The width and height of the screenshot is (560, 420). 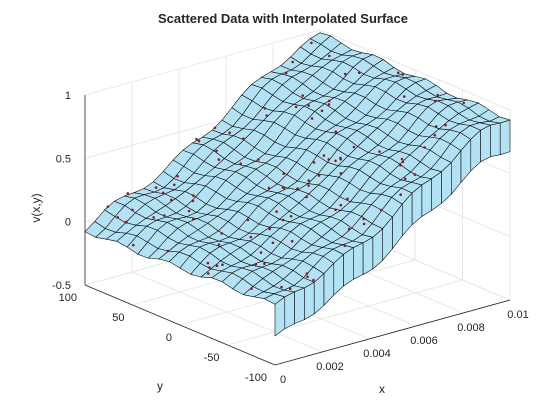 What do you see at coordinates (517, 315) in the screenshot?
I see `x-tick-label: 0.01` at bounding box center [517, 315].